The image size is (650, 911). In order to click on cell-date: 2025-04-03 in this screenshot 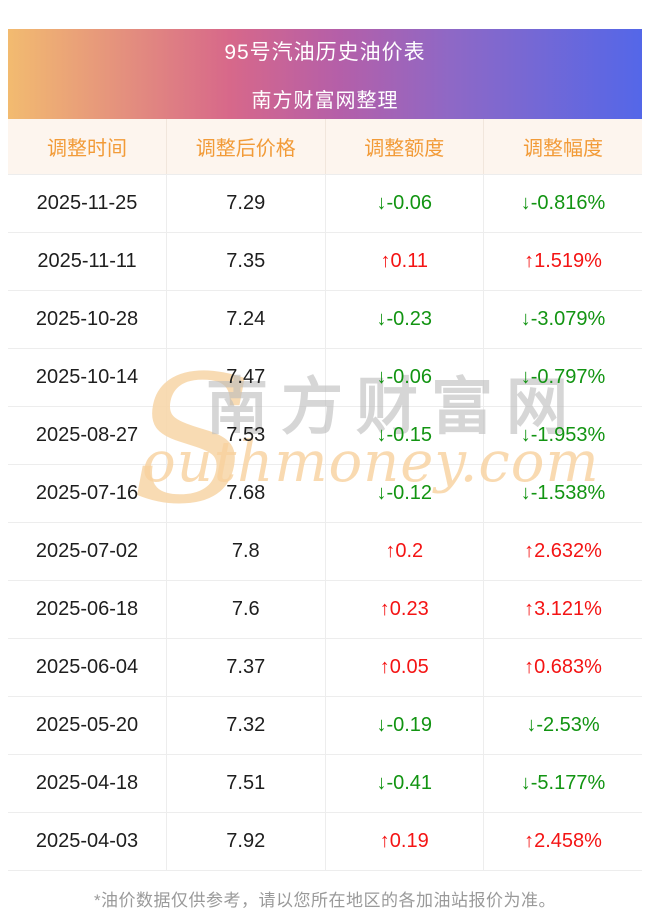, I will do `click(87, 841)`.